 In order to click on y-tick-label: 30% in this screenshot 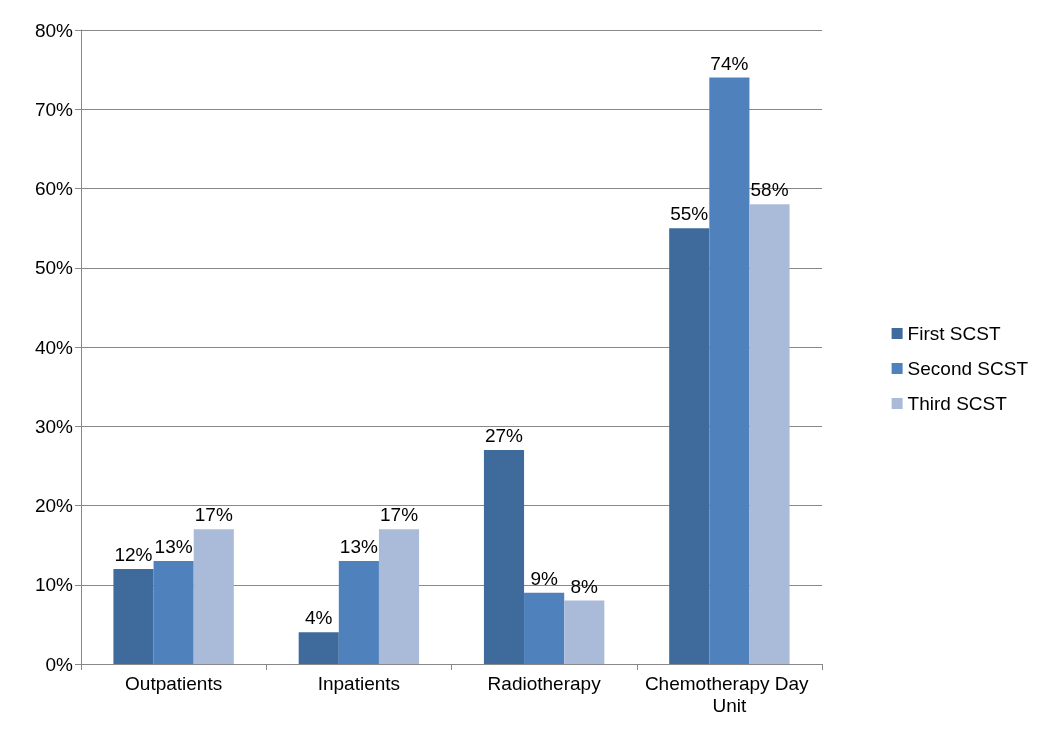, I will do `click(54, 426)`.